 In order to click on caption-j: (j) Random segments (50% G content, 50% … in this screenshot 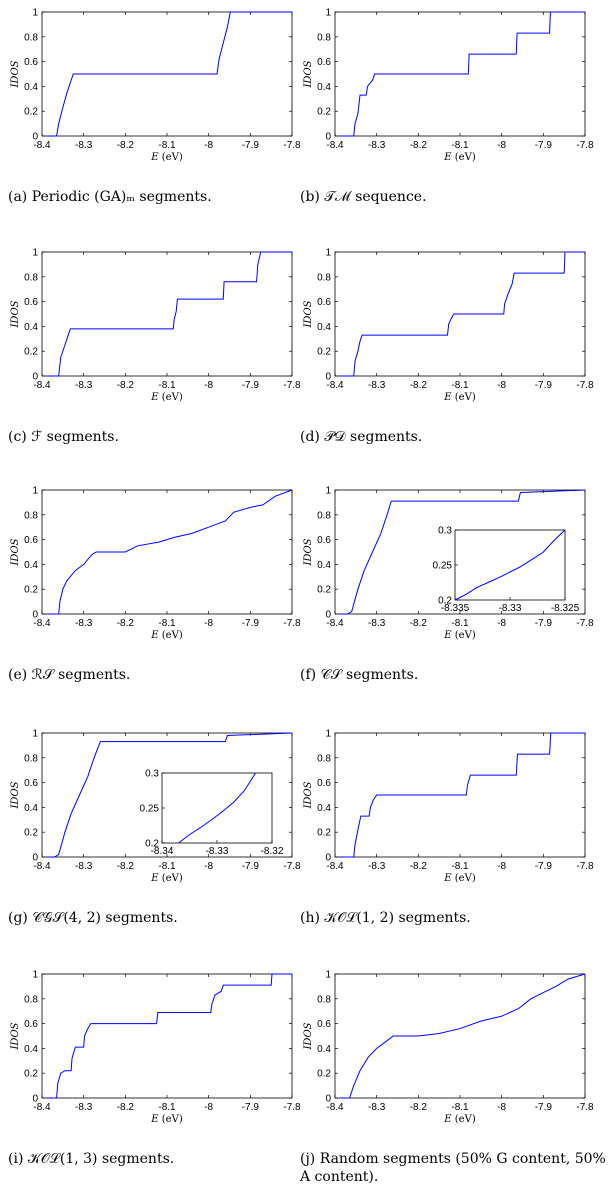, I will do `click(453, 1168)`.